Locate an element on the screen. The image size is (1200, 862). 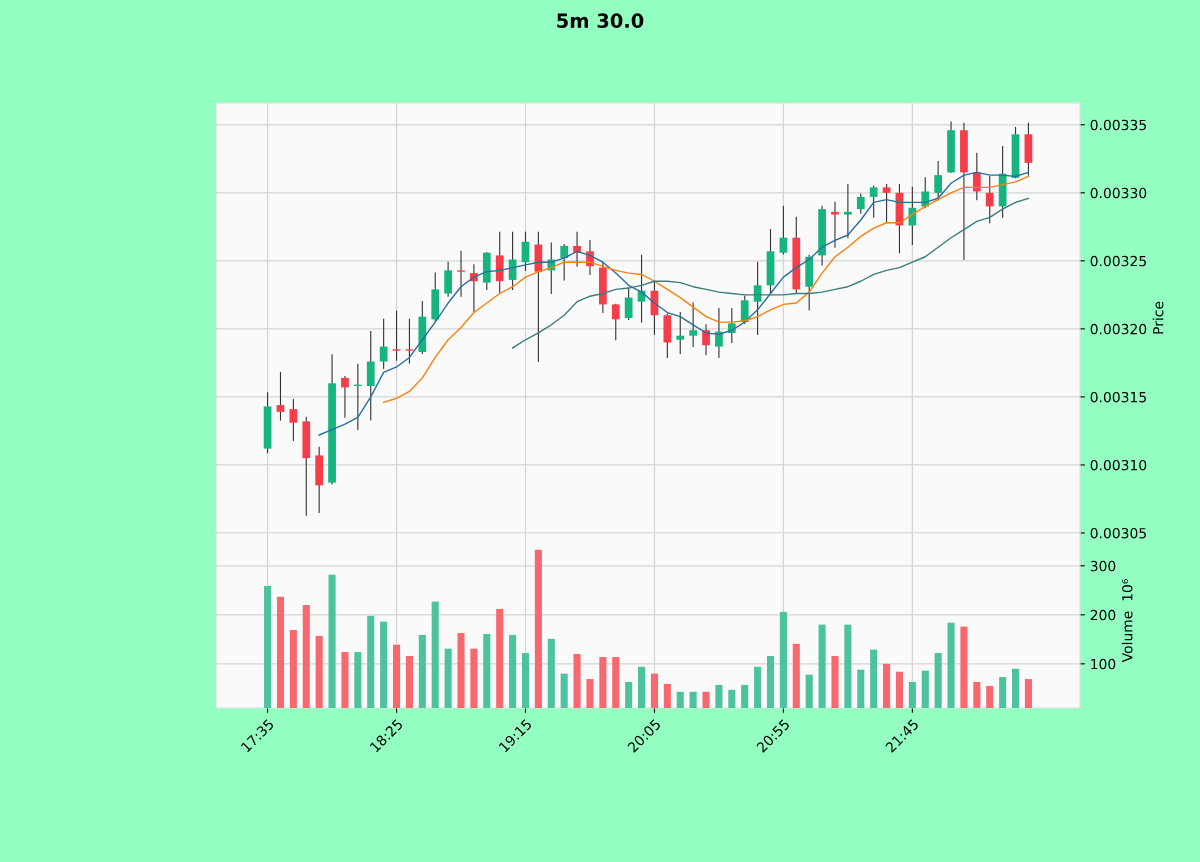
y-tick-label: 0.00320 is located at coordinates (1118, 329).